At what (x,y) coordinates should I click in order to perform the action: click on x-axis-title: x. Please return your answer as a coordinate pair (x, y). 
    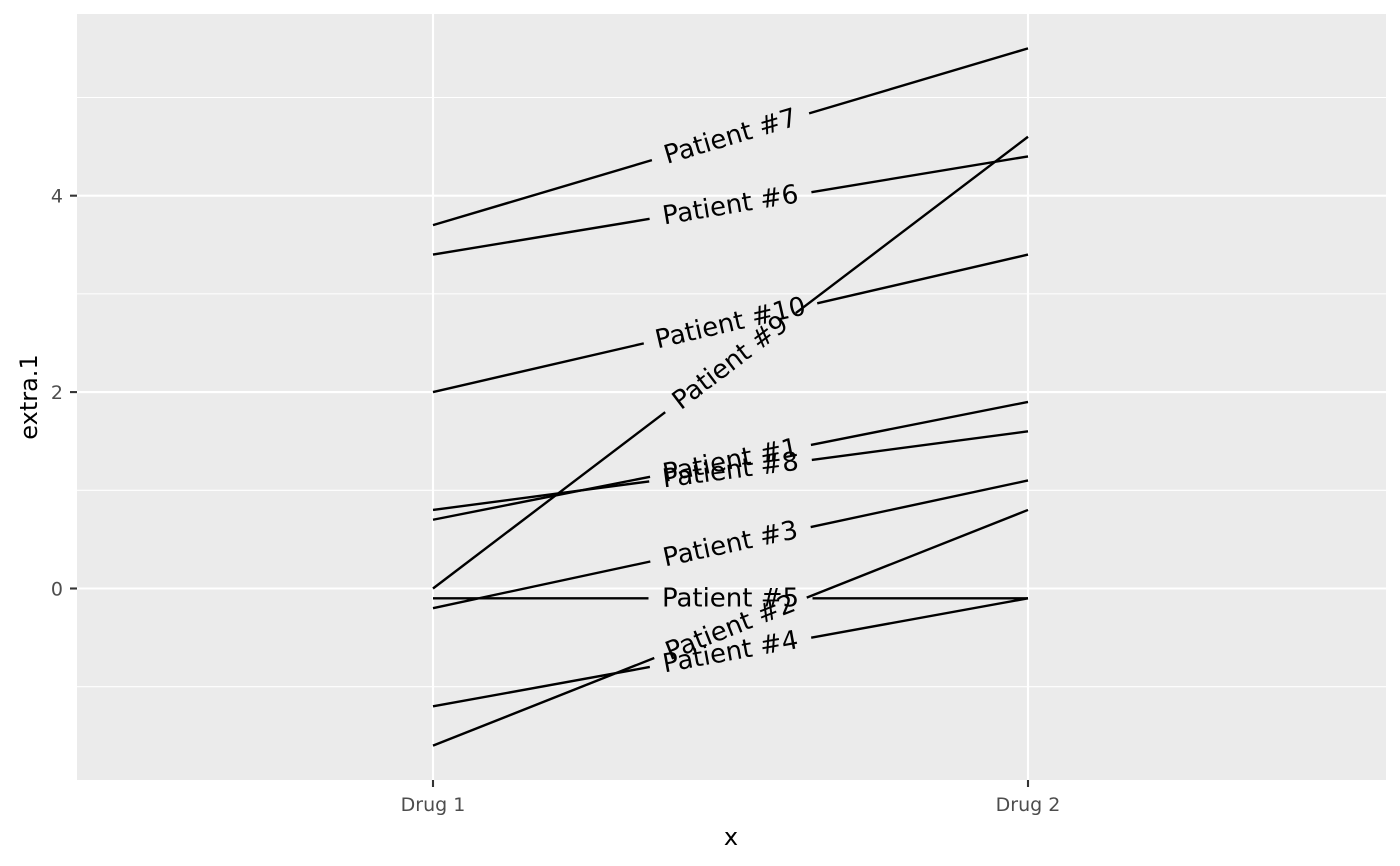
    Looking at the image, I should click on (731, 837).